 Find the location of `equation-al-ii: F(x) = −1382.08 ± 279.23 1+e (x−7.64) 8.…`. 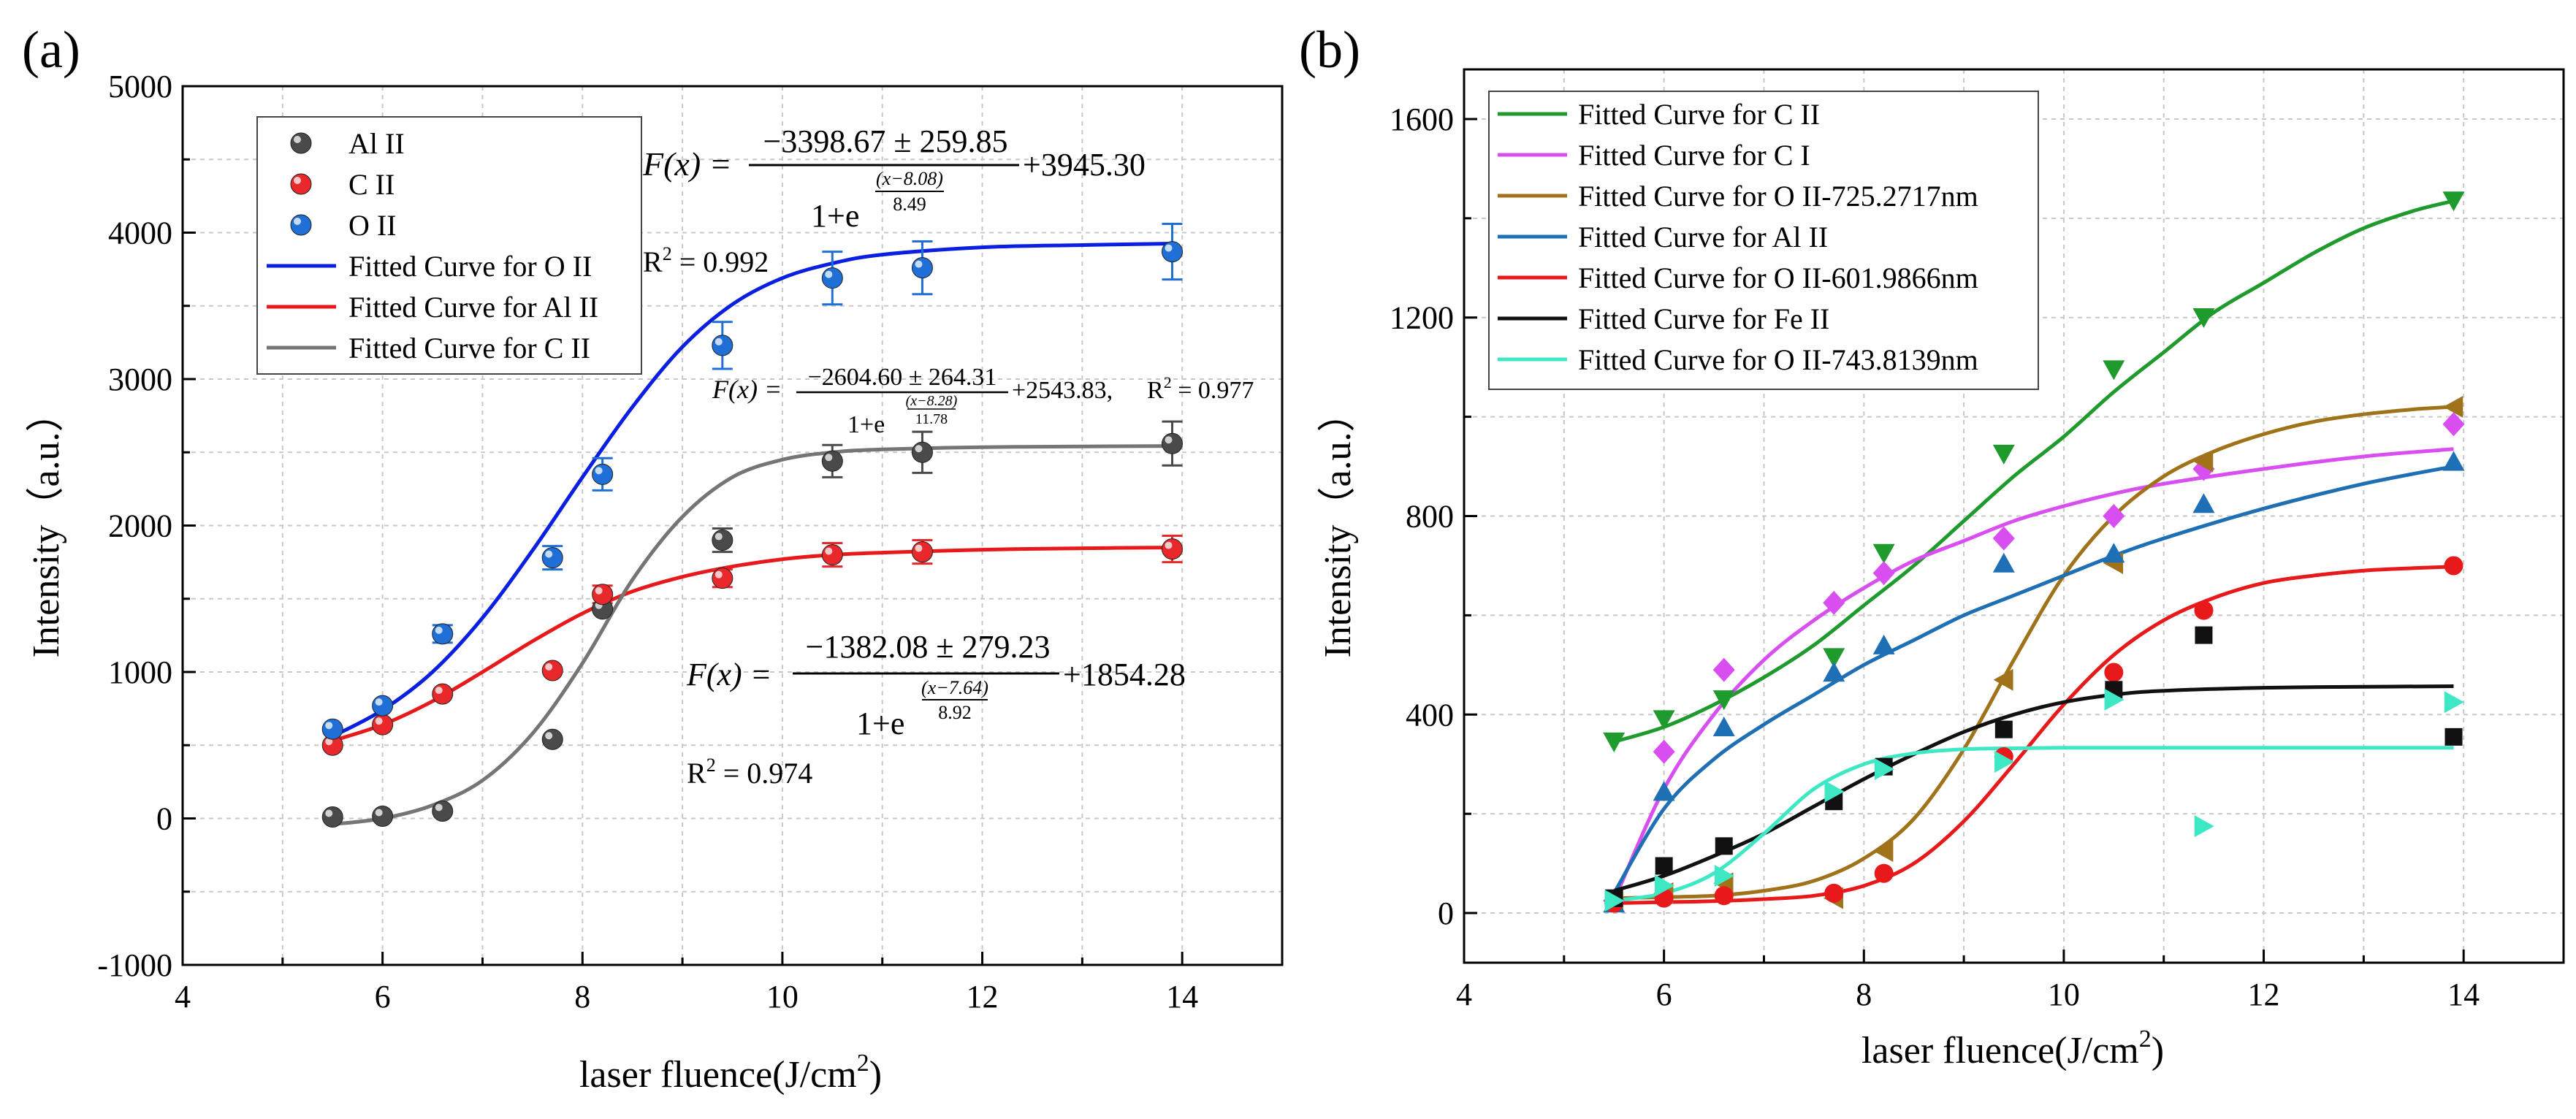

equation-al-ii: F(x) = −1382.08 ± 279.23 1+e (x−7.64) 8.… is located at coordinates (936, 685).